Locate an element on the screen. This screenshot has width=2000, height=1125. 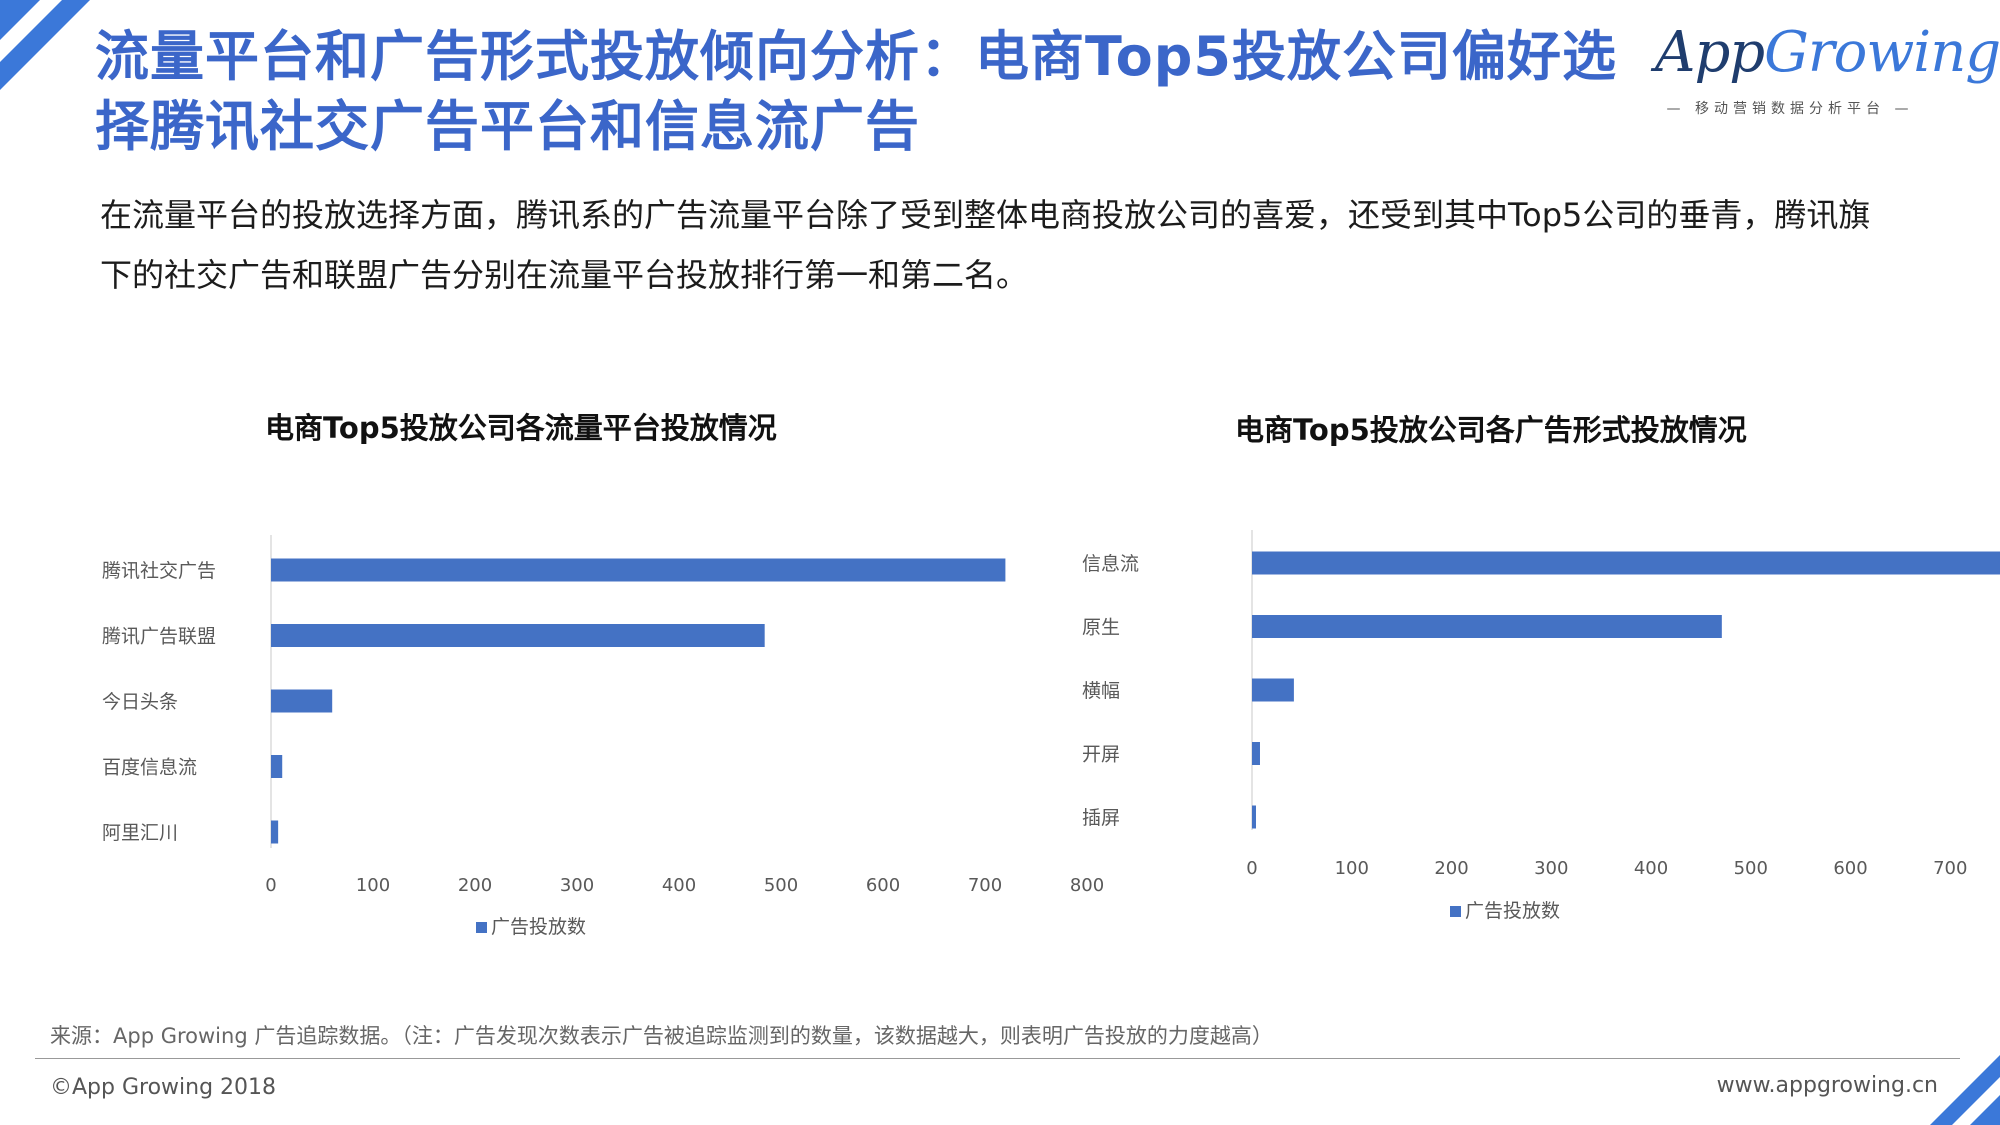
logo-tagline: — 移动营销数据分析平台 — is located at coordinates (1790, 109).